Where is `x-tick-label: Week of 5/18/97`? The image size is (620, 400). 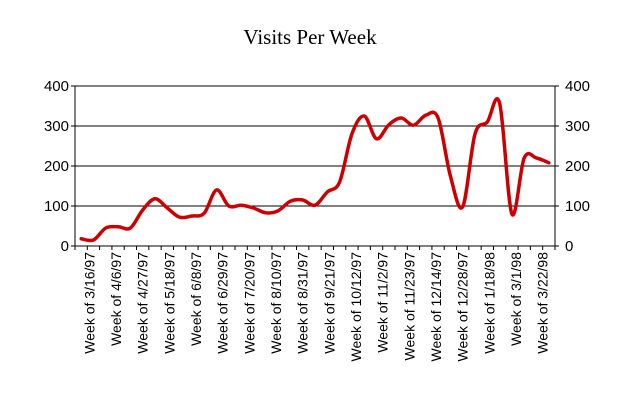 x-tick-label: Week of 5/18/97 is located at coordinates (169, 303).